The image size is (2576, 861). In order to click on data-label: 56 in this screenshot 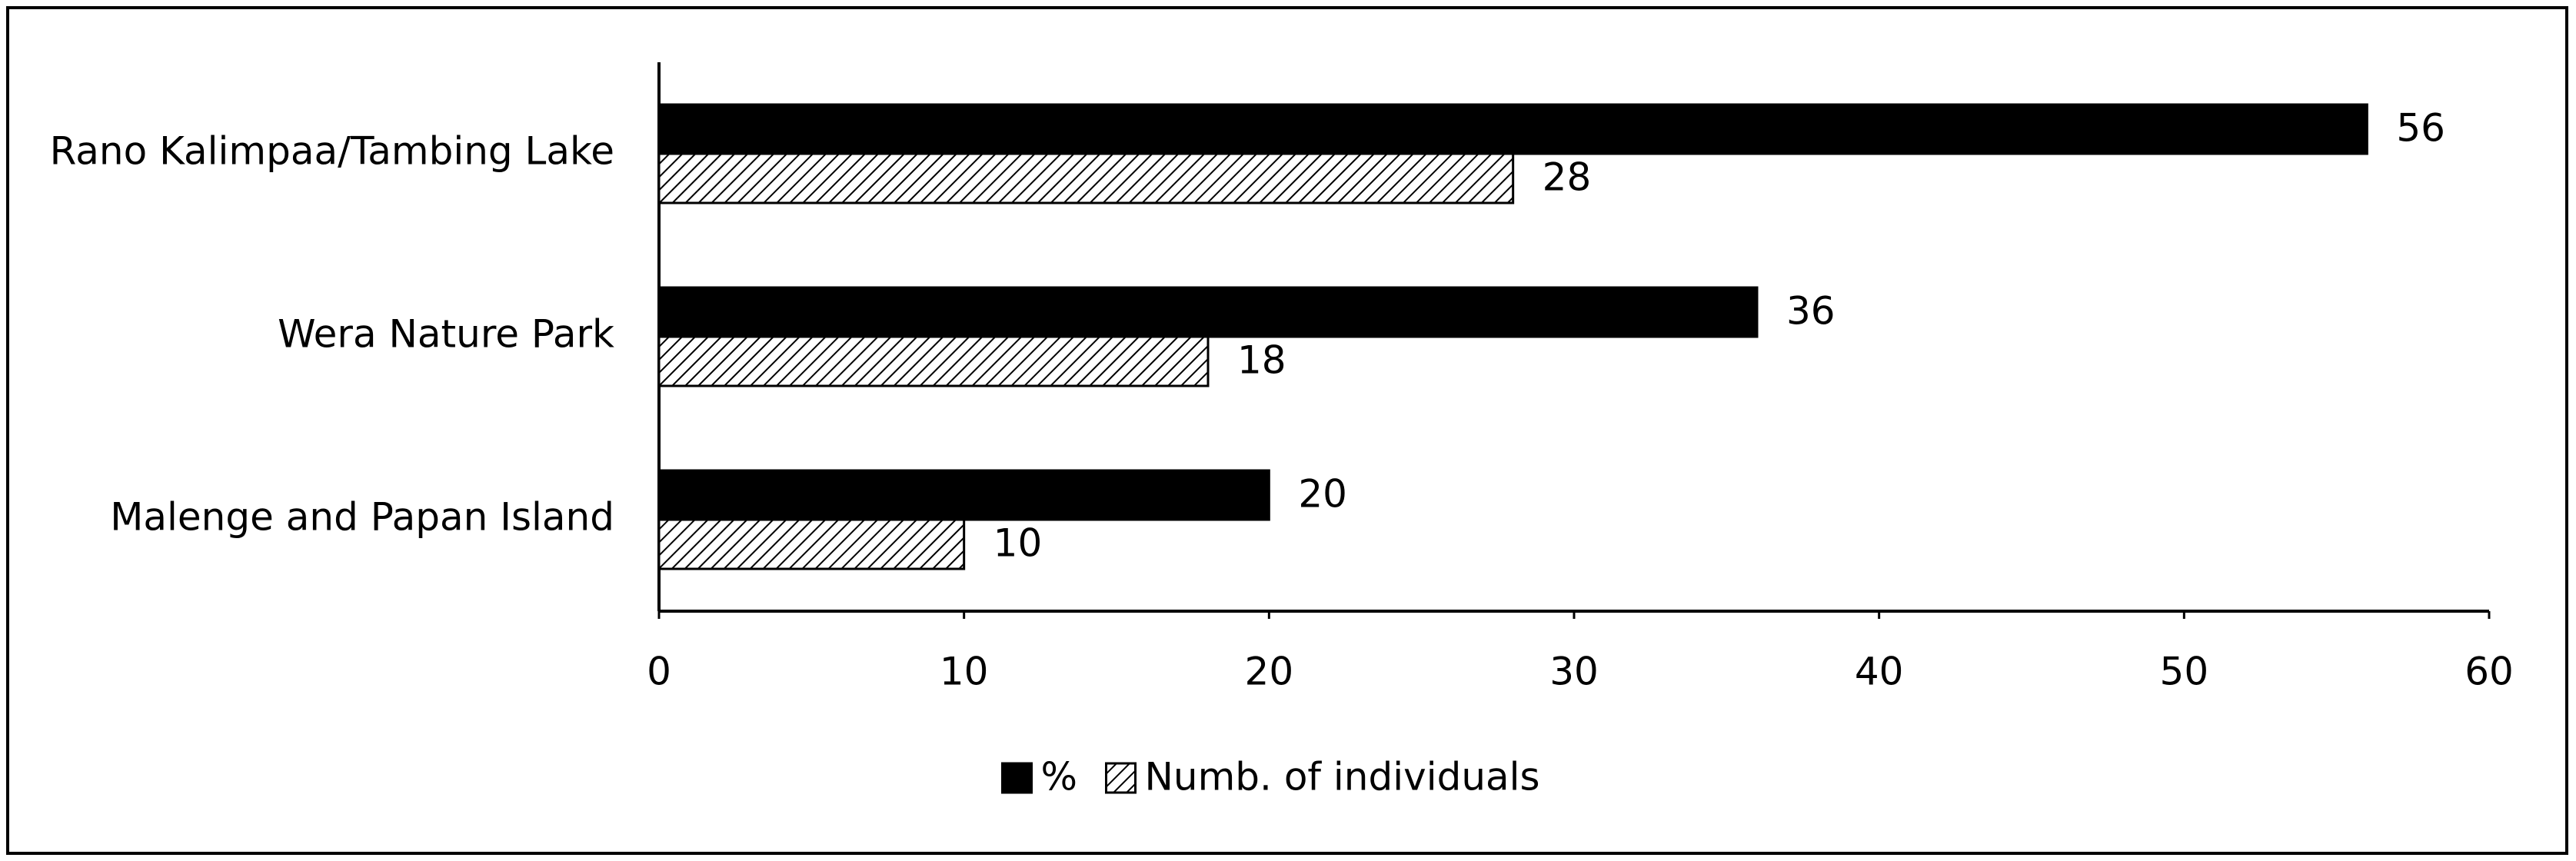, I will do `click(2420, 128)`.